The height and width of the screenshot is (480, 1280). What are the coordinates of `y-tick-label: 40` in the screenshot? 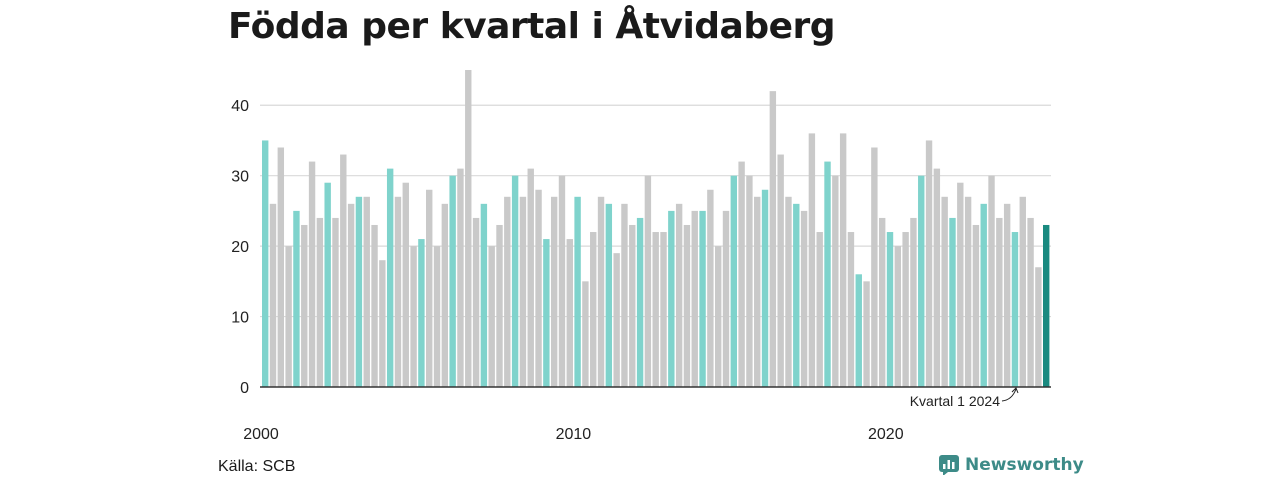 It's located at (240, 106).